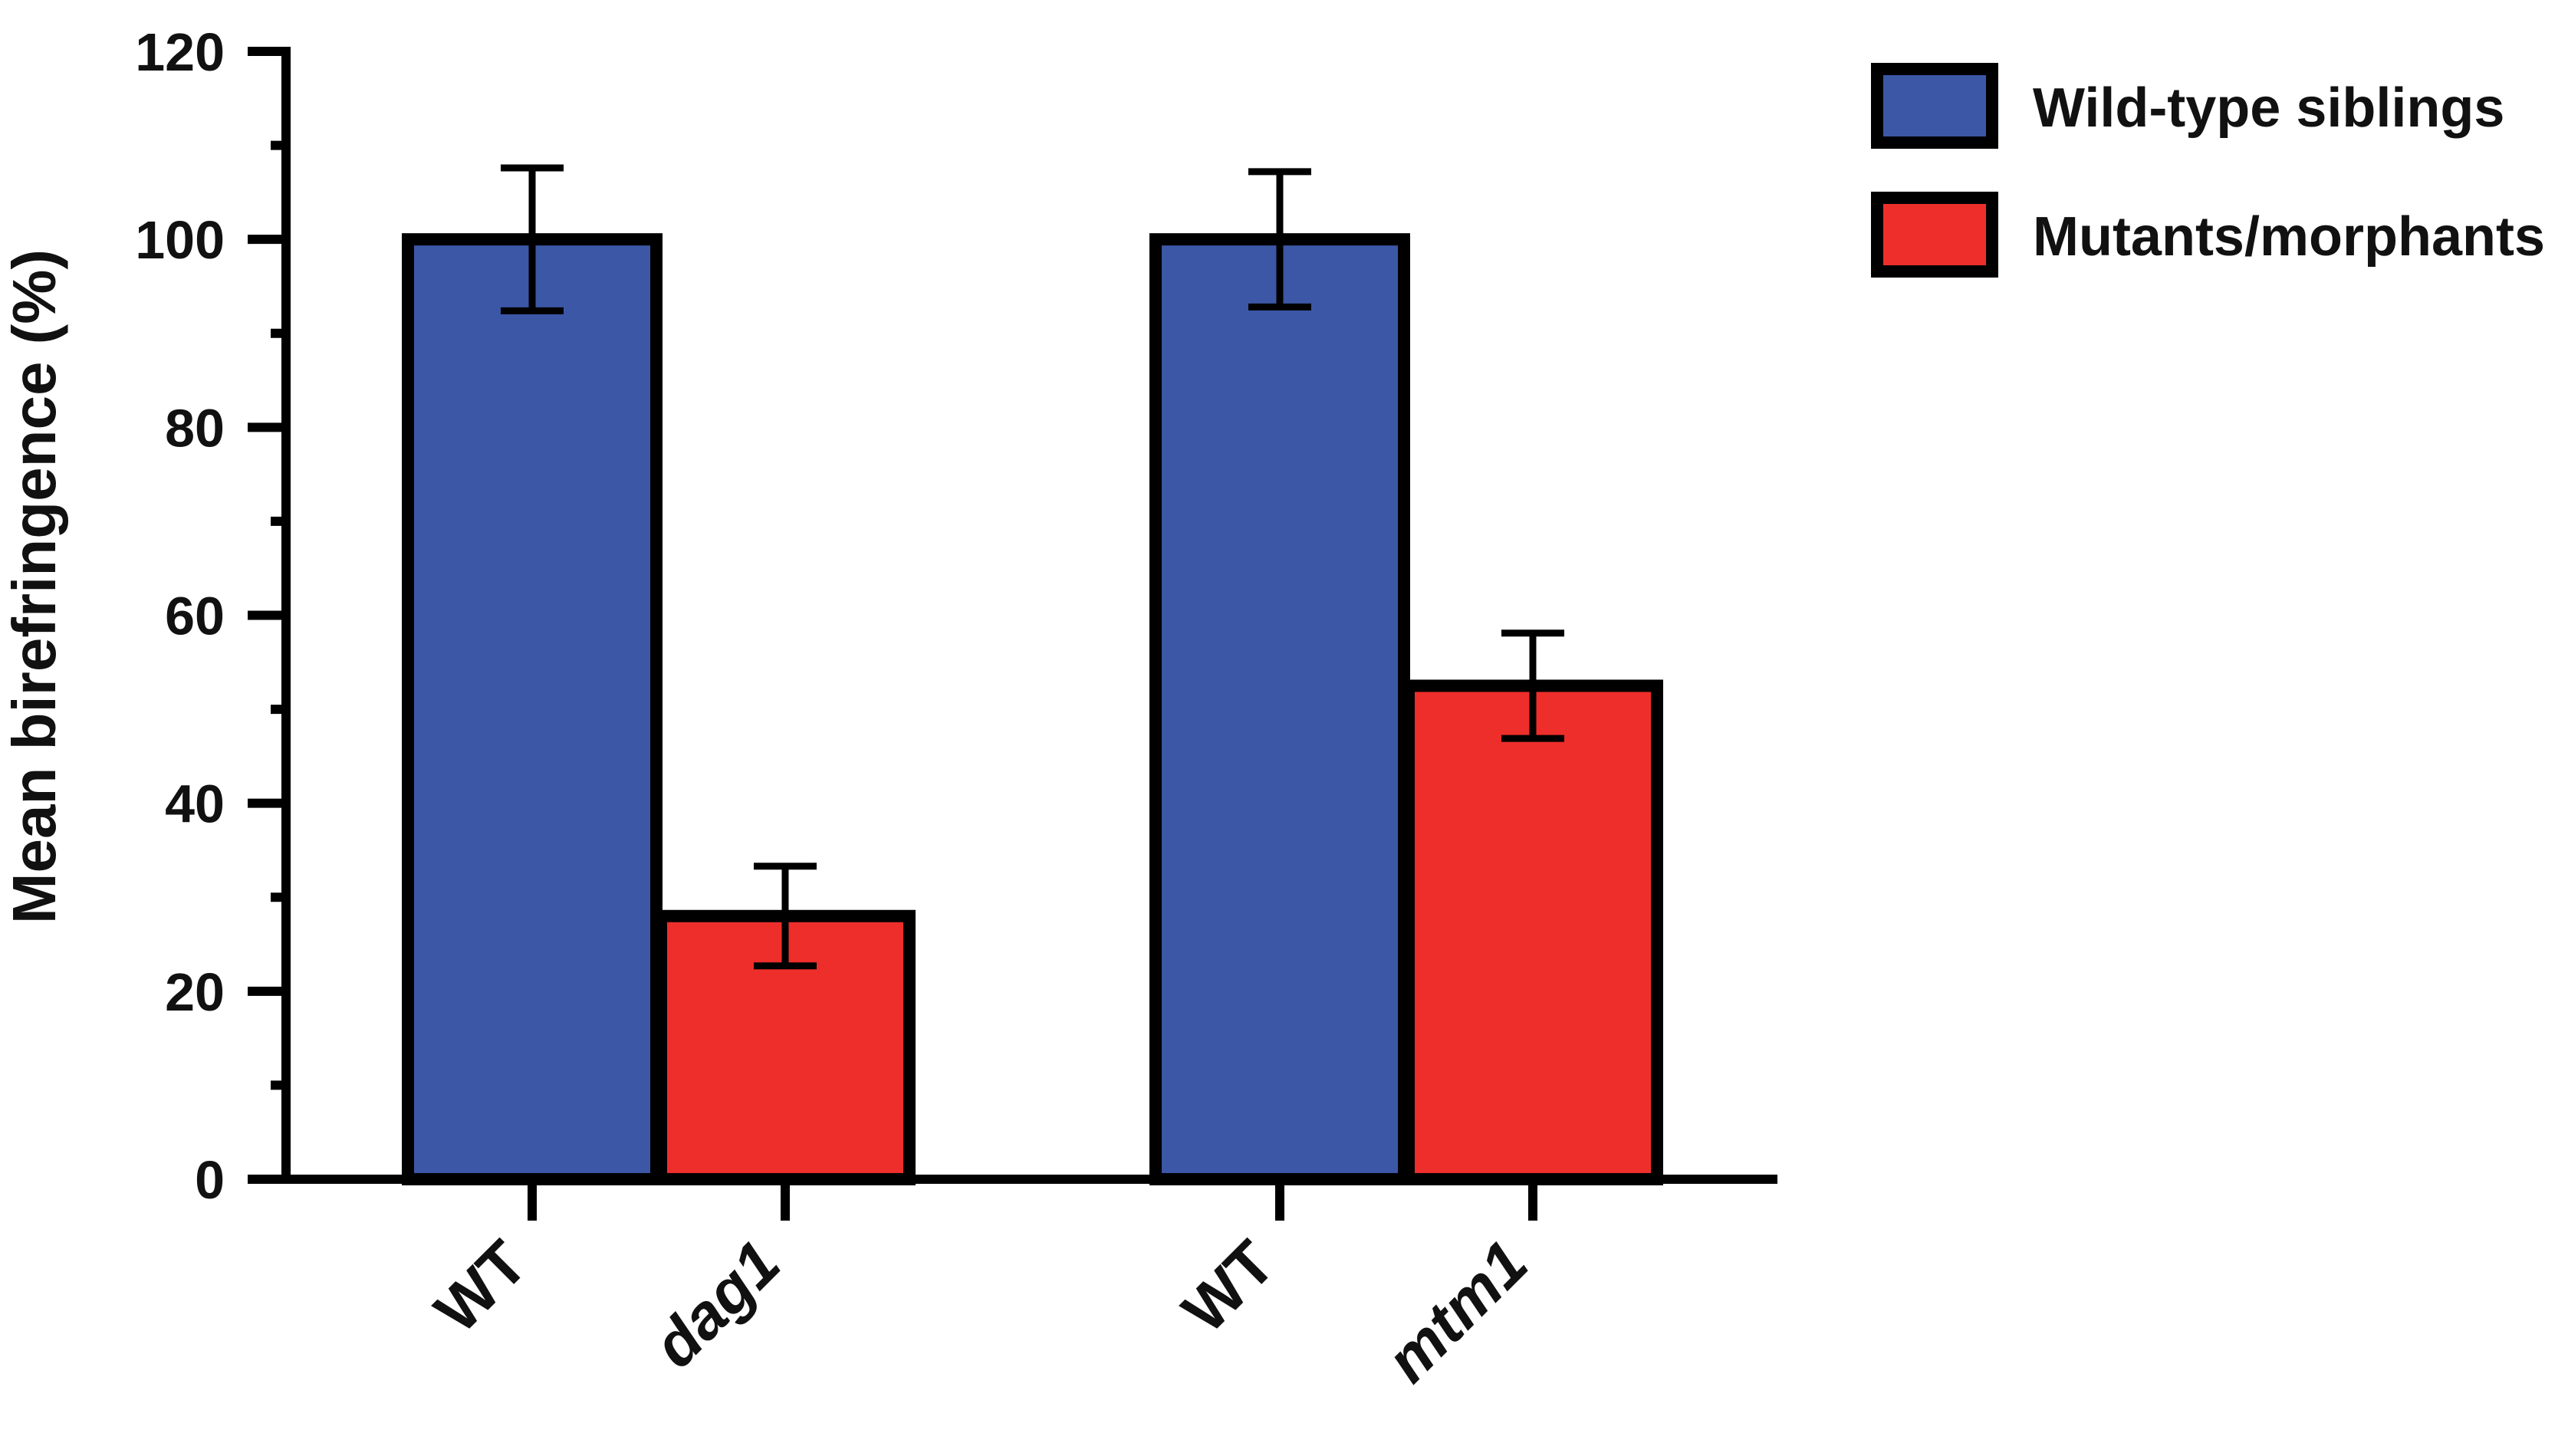 This screenshot has width=2568, height=1456. Describe the element at coordinates (195, 992) in the screenshot. I see `y-tick-label: 20` at that location.